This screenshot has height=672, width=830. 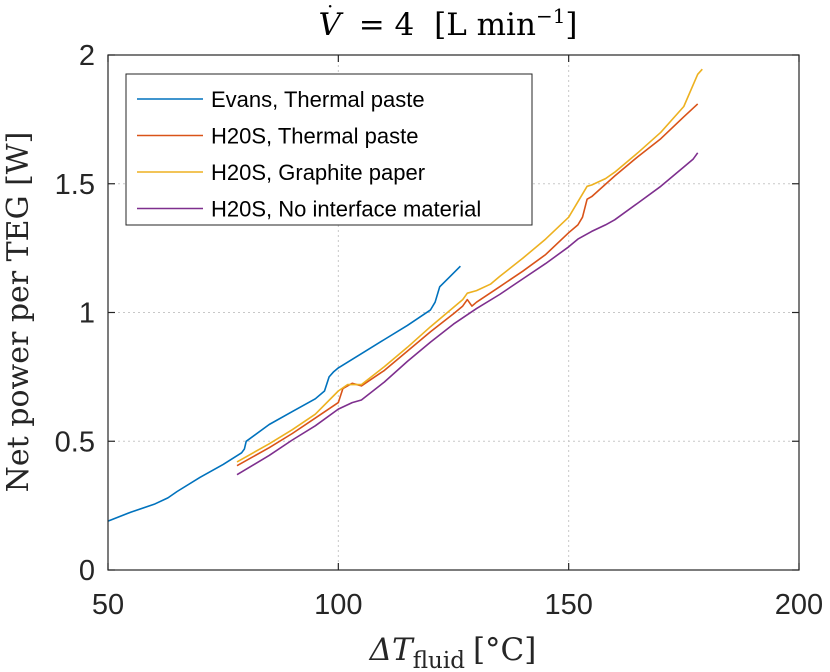 I want to click on title-equals: = 4, so click(x=387, y=25).